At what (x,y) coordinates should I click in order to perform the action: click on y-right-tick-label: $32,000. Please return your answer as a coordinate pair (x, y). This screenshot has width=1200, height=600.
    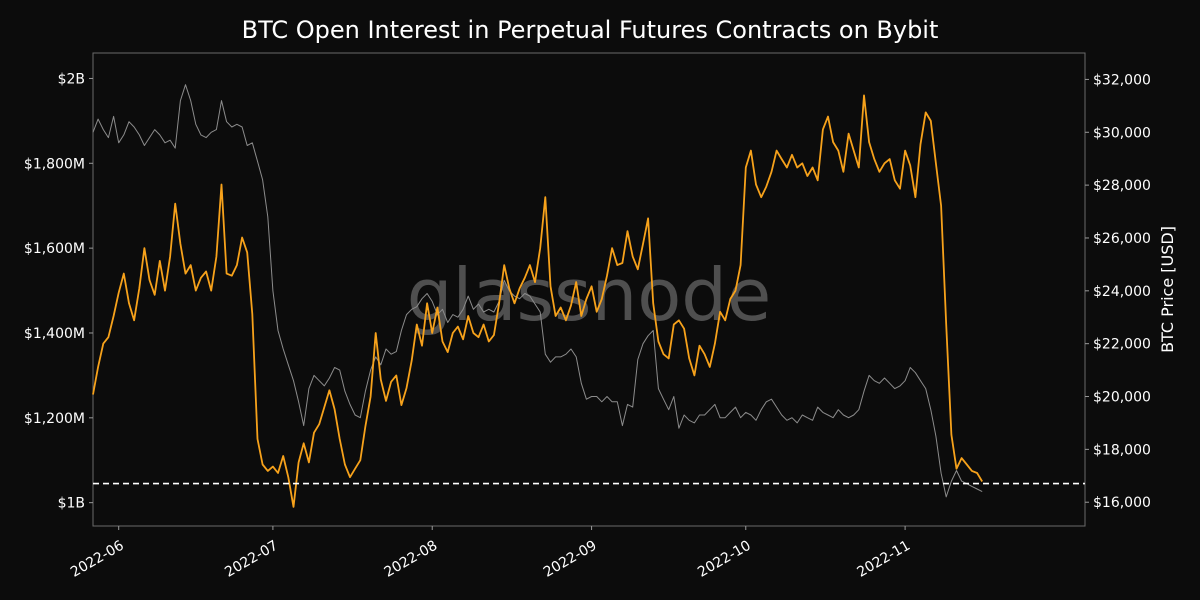
    Looking at the image, I should click on (1122, 80).